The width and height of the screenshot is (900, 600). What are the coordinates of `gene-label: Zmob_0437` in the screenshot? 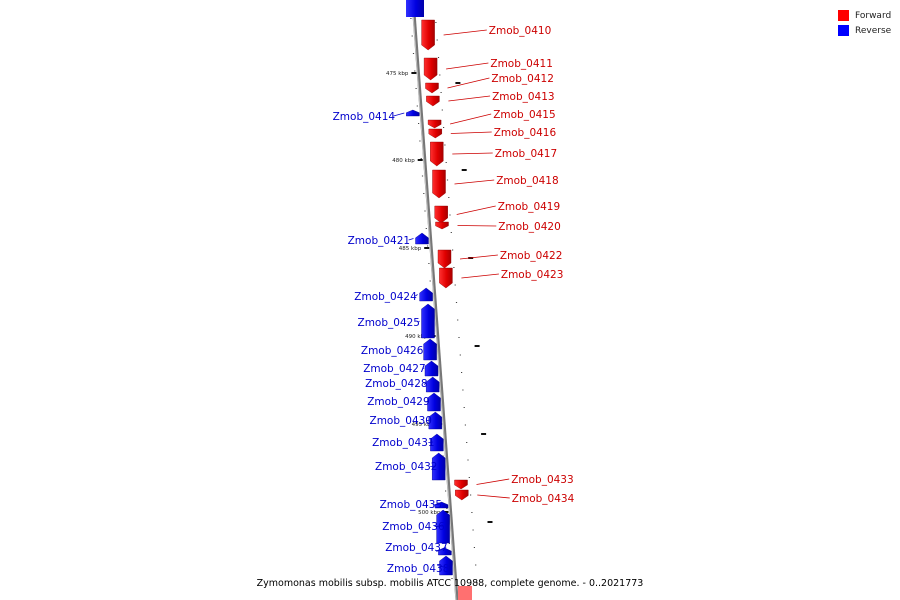 It's located at (416, 548).